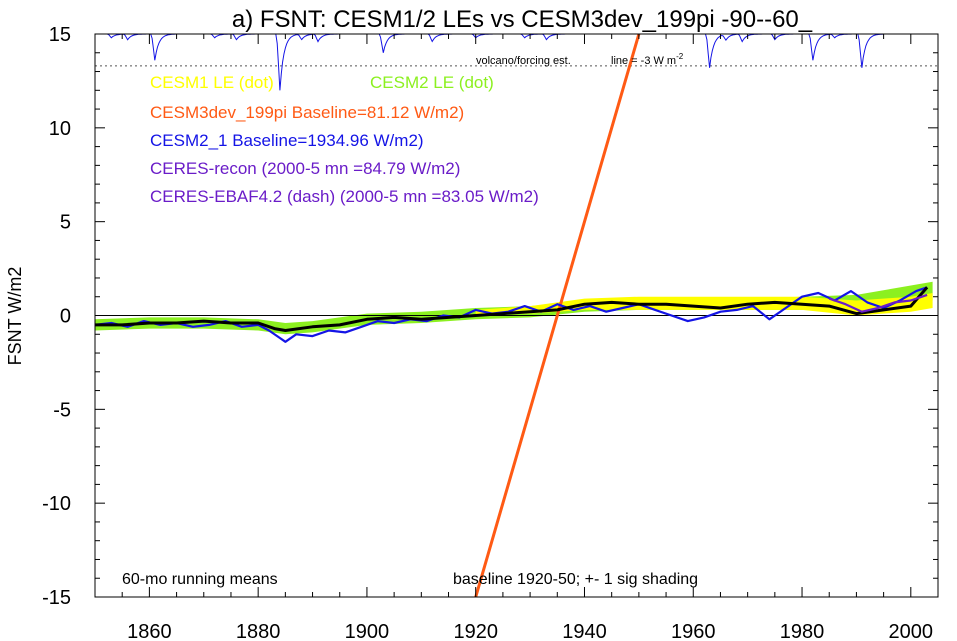  What do you see at coordinates (307, 112) in the screenshot?
I see `legend-entry-2: CESM3dev_199pi Baseline=81.12 W/m2)` at bounding box center [307, 112].